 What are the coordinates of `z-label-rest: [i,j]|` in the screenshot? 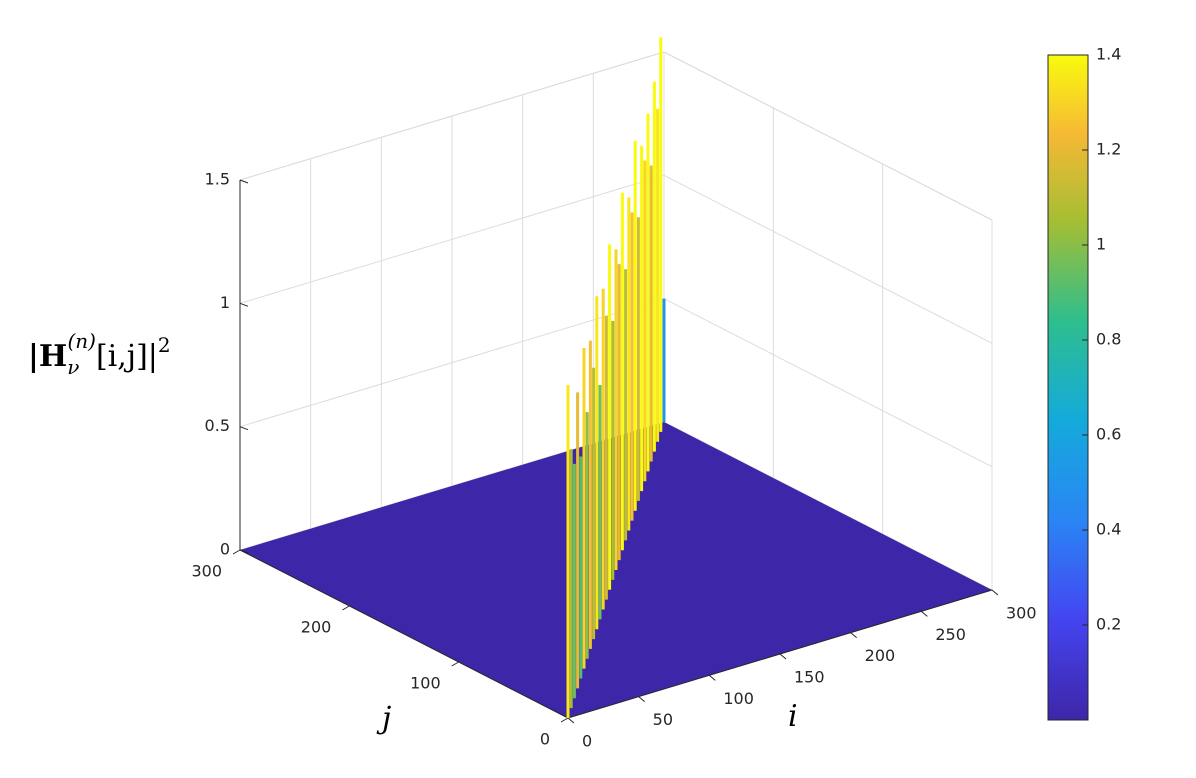 It's located at (127, 356).